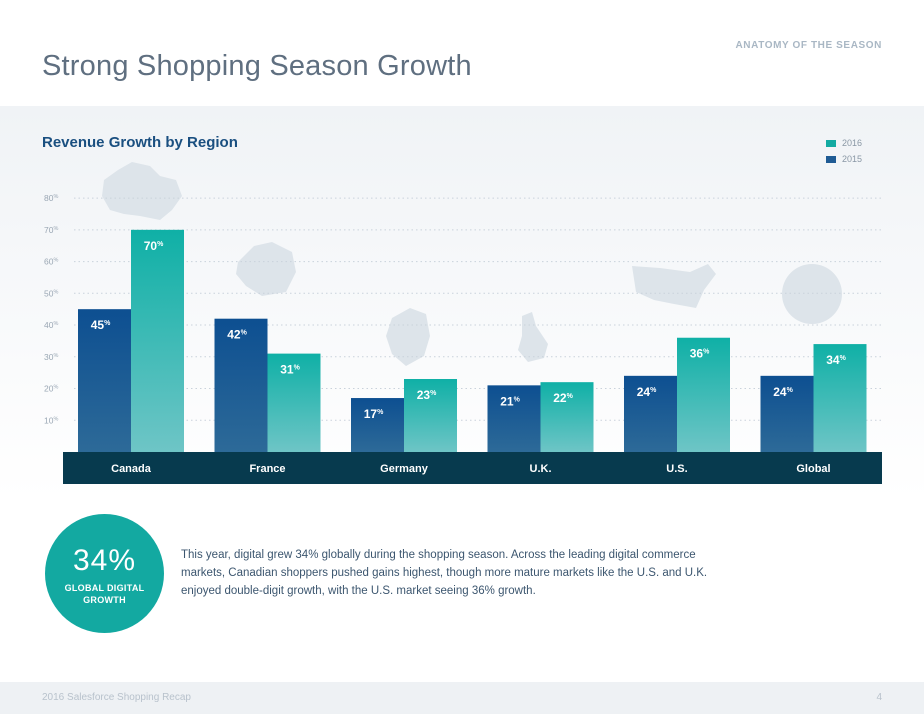 This screenshot has width=924, height=714. Describe the element at coordinates (241, 385) in the screenshot. I see `bar-2015-france` at that location.